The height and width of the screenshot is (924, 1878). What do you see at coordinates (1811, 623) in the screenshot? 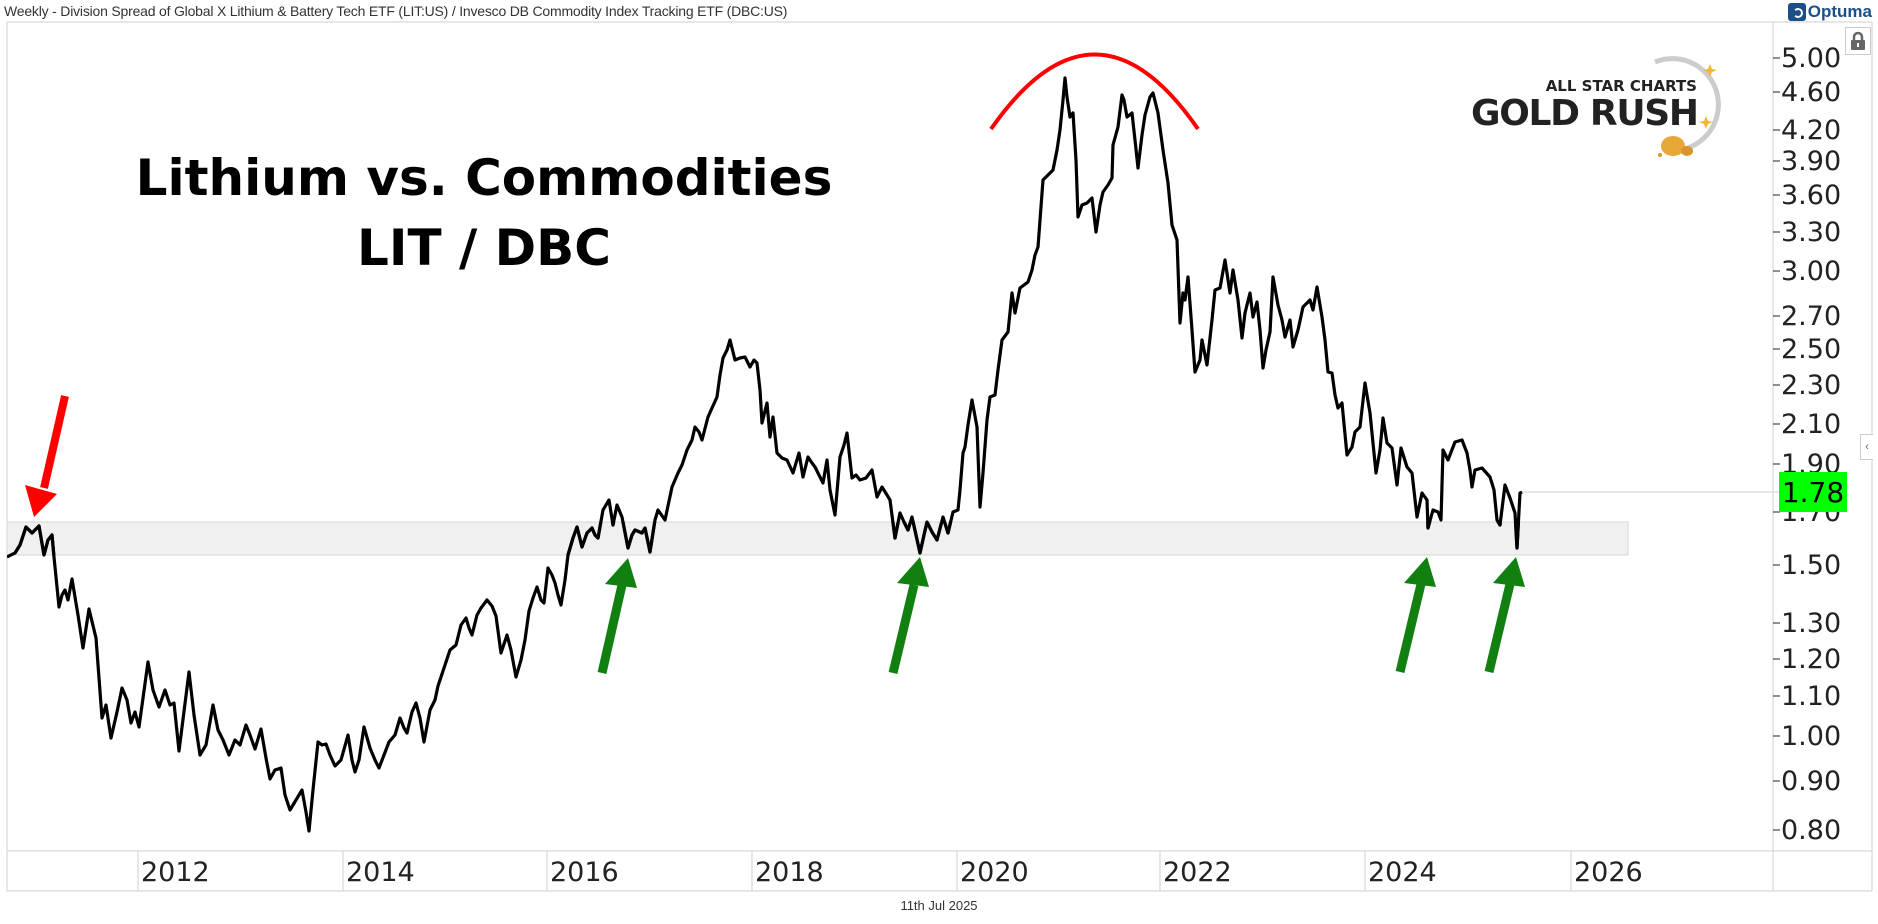
I see `y-tick-label: 1.30` at bounding box center [1811, 623].